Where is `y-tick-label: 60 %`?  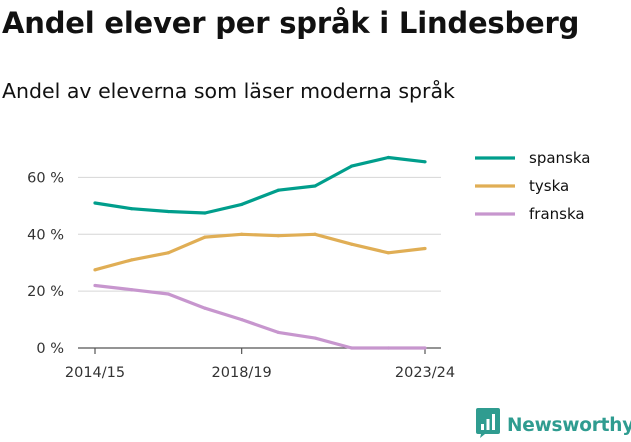
y-tick-label: 60 % is located at coordinates (45, 178).